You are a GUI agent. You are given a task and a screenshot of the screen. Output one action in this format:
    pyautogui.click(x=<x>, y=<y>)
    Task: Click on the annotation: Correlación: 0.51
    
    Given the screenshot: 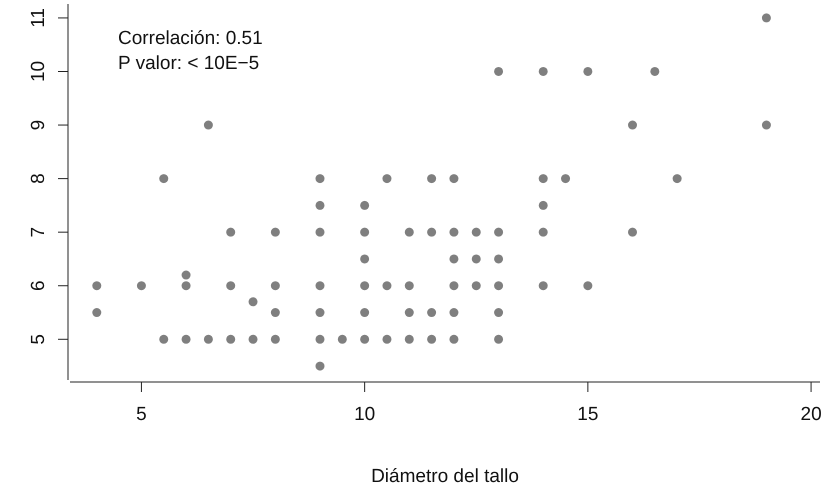 What is the action you would take?
    pyautogui.click(x=190, y=38)
    